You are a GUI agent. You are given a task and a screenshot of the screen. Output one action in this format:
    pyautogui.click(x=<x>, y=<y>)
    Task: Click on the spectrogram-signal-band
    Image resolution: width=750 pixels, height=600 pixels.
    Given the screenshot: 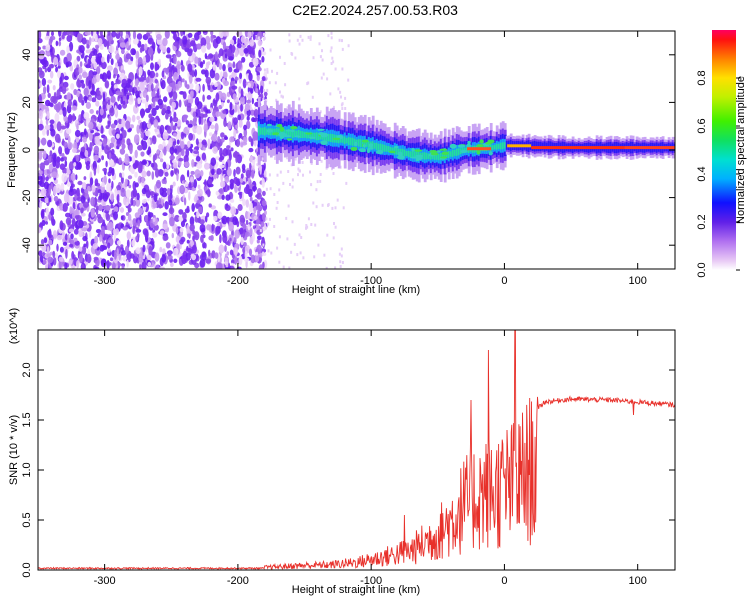 What is the action you would take?
    pyautogui.click(x=466, y=140)
    